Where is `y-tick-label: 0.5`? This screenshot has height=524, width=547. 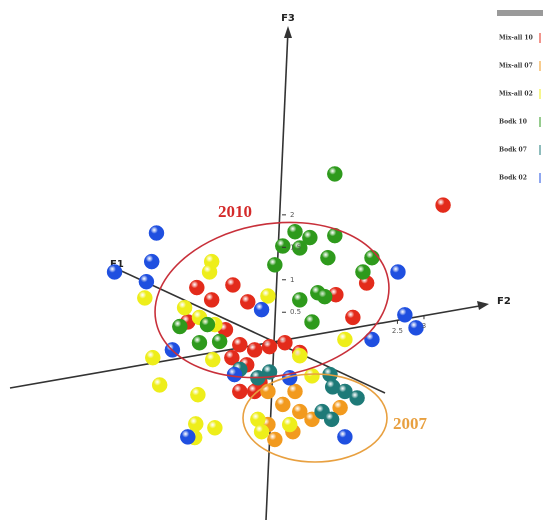 y-tick-label: 0.5 is located at coordinates (295, 312).